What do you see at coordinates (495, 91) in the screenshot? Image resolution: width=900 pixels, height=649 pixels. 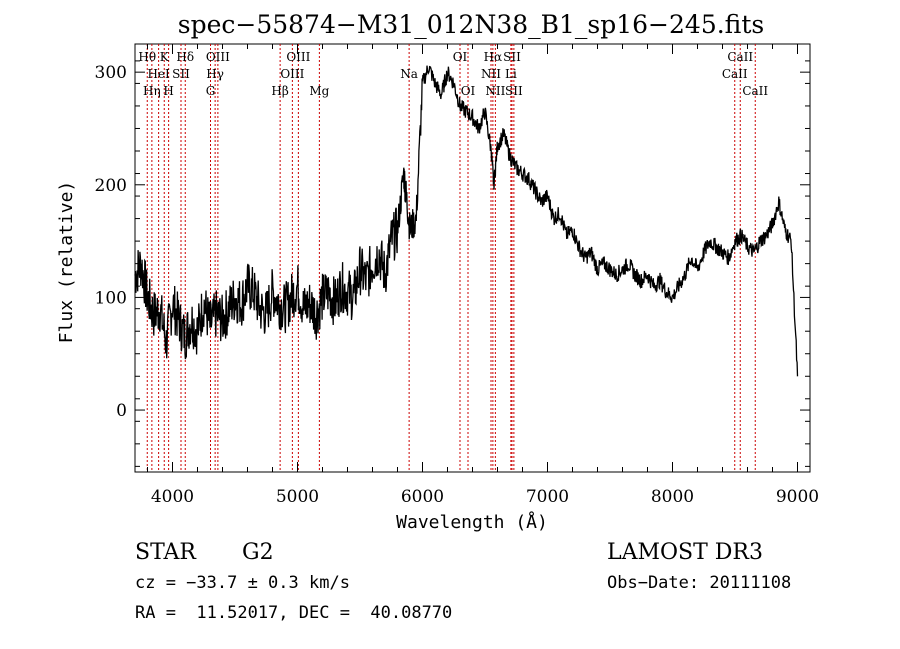 I see `line-label-19: NII` at bounding box center [495, 91].